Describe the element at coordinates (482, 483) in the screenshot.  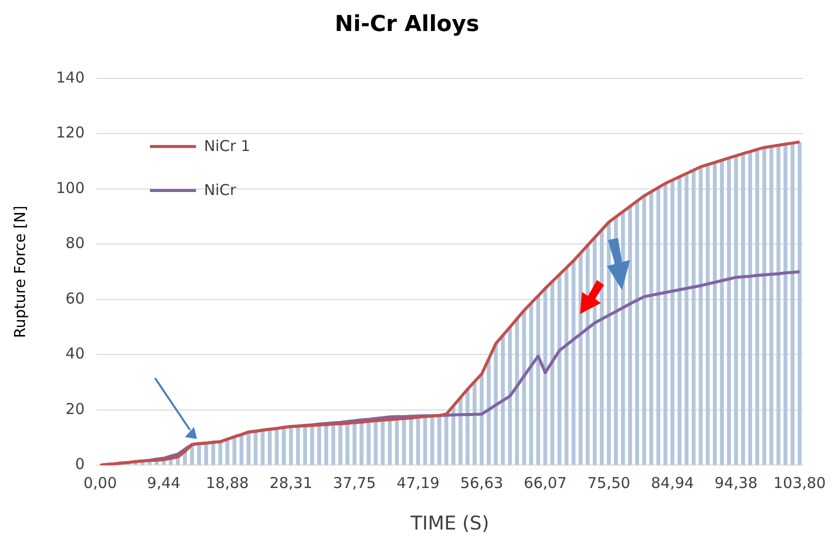
I see `x-tick-label: 56,63` at that location.